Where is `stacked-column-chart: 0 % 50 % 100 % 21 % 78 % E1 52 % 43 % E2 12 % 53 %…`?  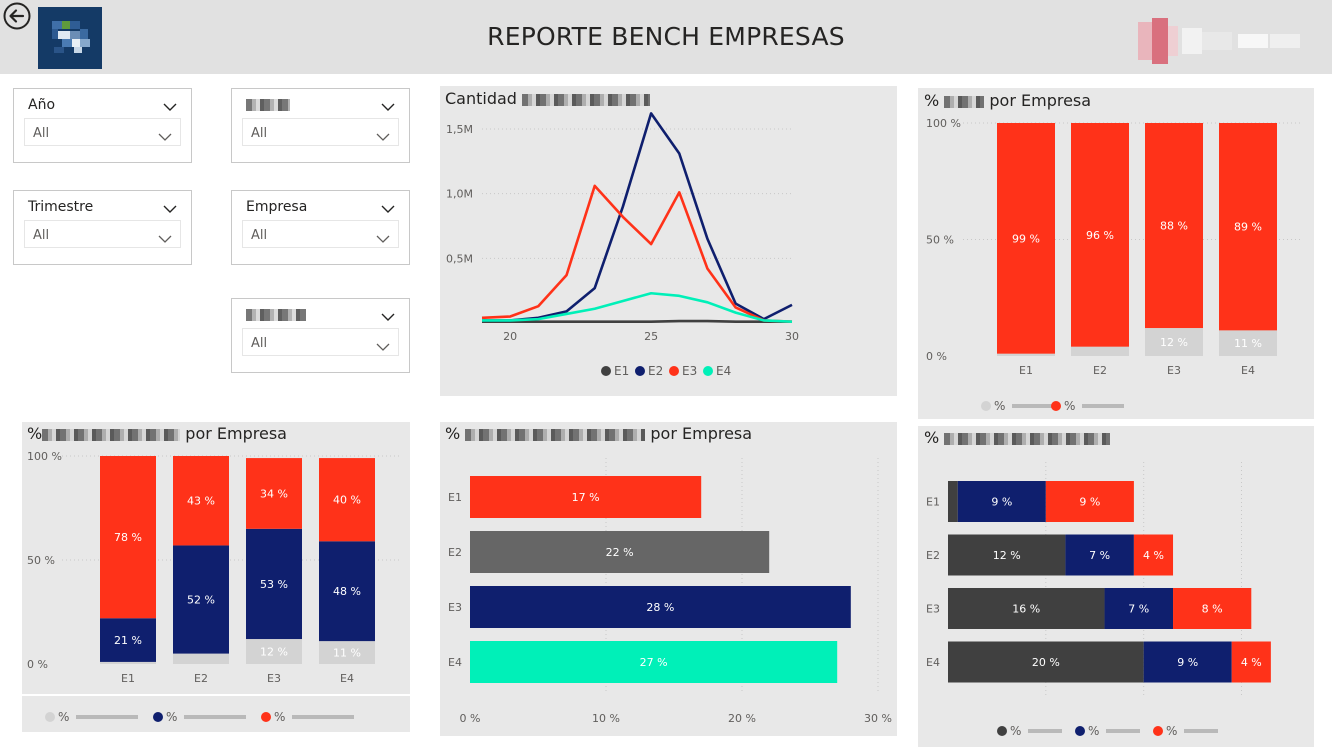 stacked-column-chart: 0 % 50 % 100 % 21 % 78 % E1 52 % 43 % E2 12 % 53 %… is located at coordinates (216, 587).